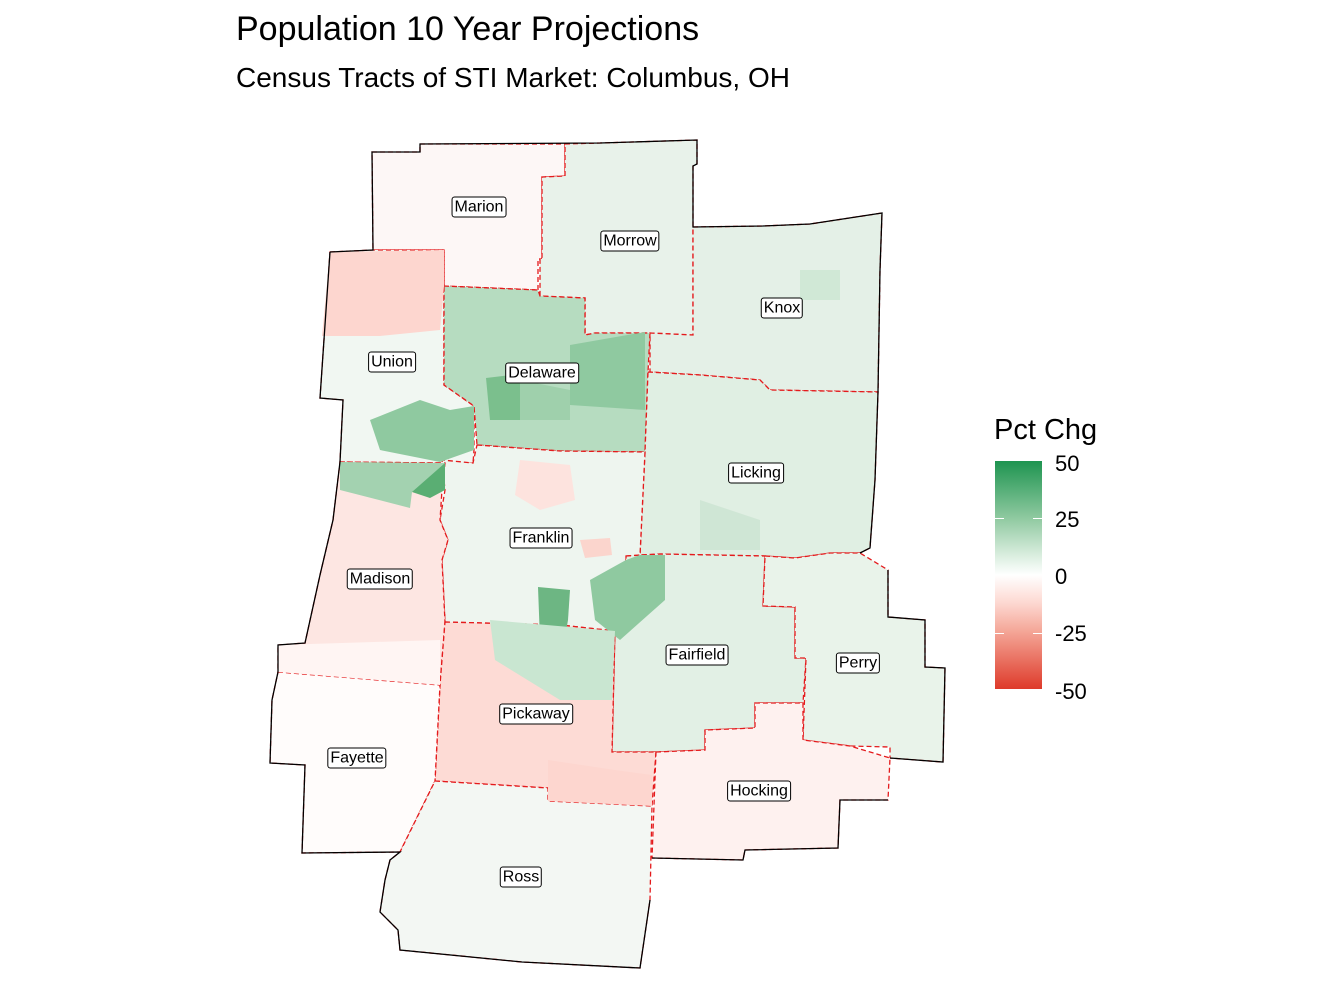 This screenshot has height=1008, width=1344. What do you see at coordinates (858, 663) in the screenshot?
I see `county-label-perry: Perry` at bounding box center [858, 663].